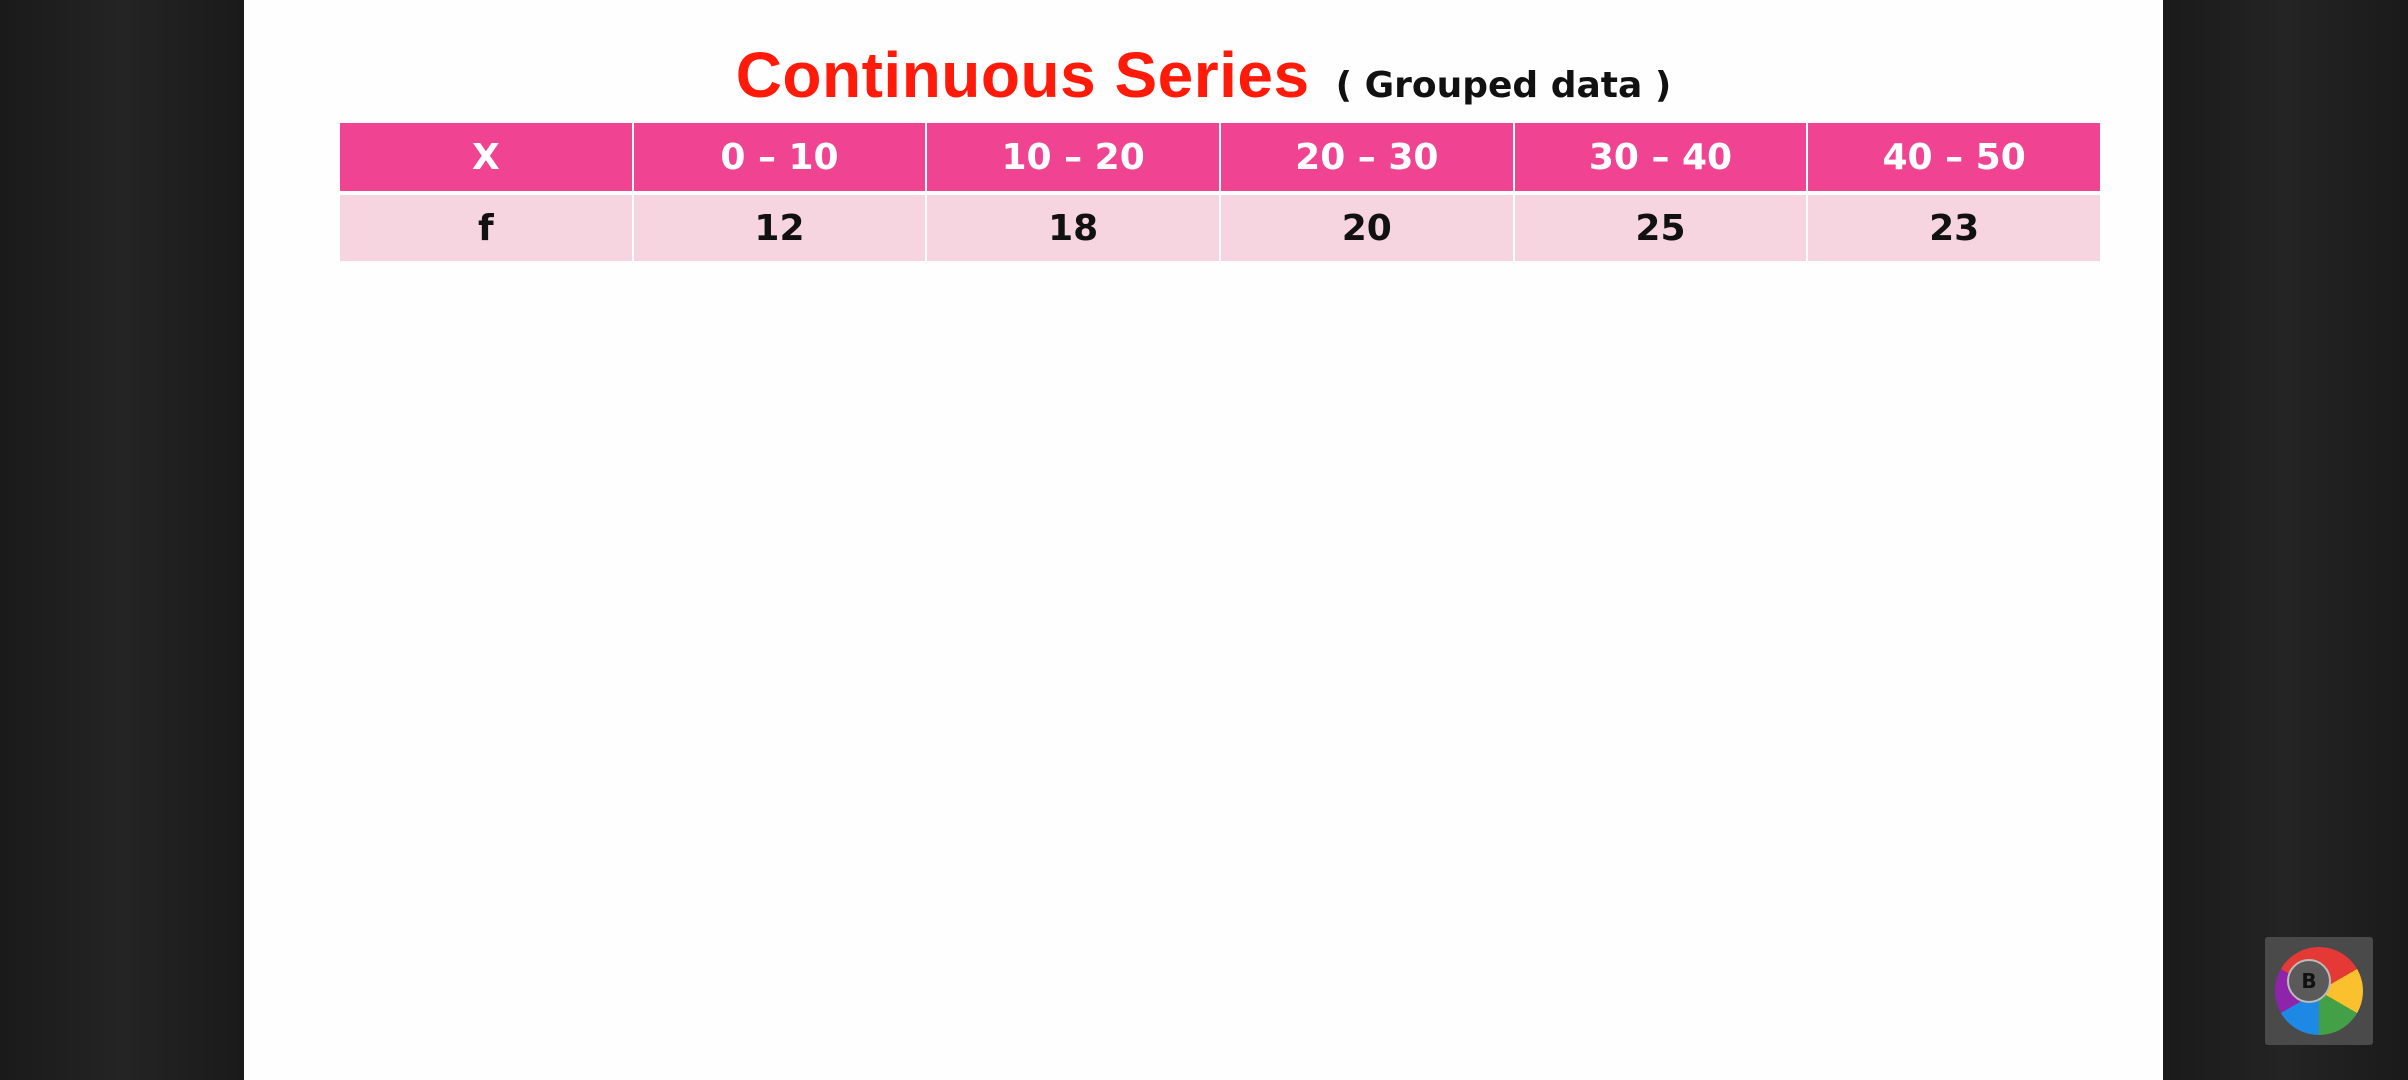 This screenshot has width=2408, height=1080. I want to click on header-cell-class: 0 – 10, so click(779, 159).